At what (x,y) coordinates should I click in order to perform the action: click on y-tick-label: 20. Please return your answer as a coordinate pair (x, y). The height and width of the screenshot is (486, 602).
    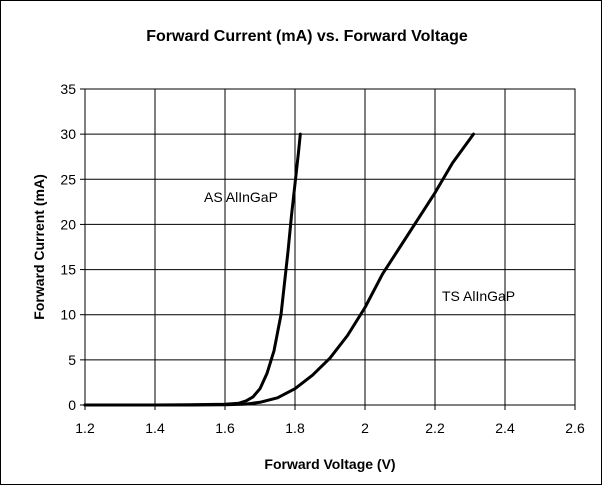
    Looking at the image, I should click on (68, 224).